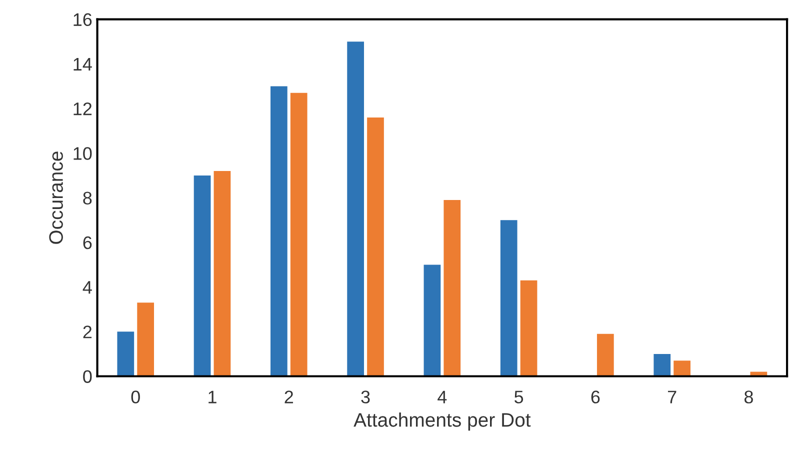 This screenshot has width=791, height=449. Describe the element at coordinates (212, 397) in the screenshot. I see `x-tick-label: 1` at that location.